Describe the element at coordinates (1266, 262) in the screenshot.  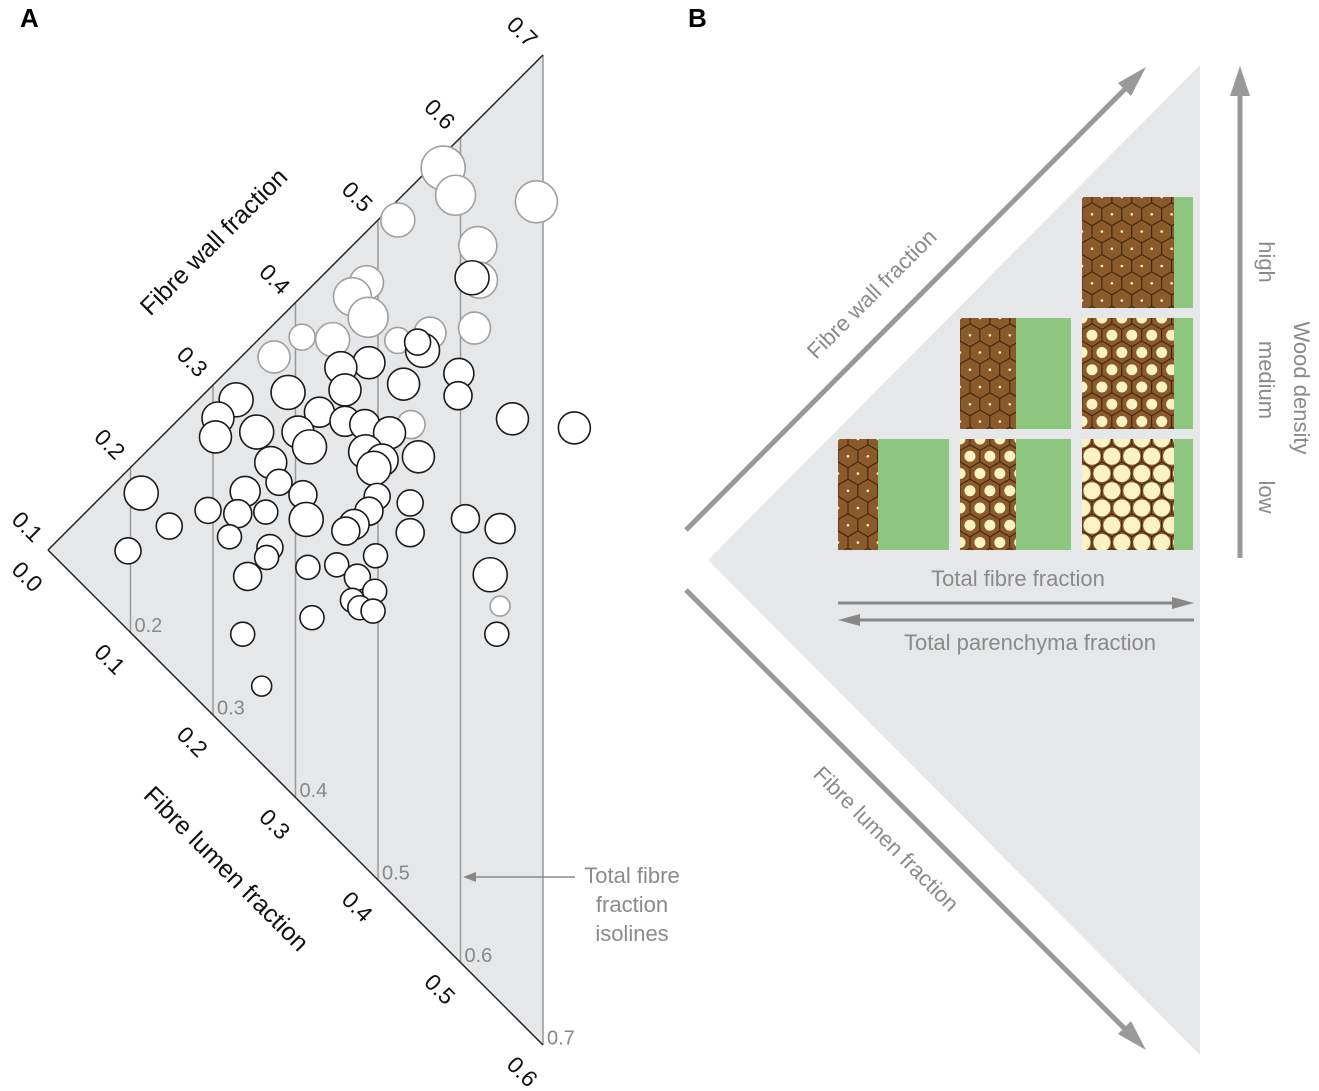
I see `density-level: high` at that location.